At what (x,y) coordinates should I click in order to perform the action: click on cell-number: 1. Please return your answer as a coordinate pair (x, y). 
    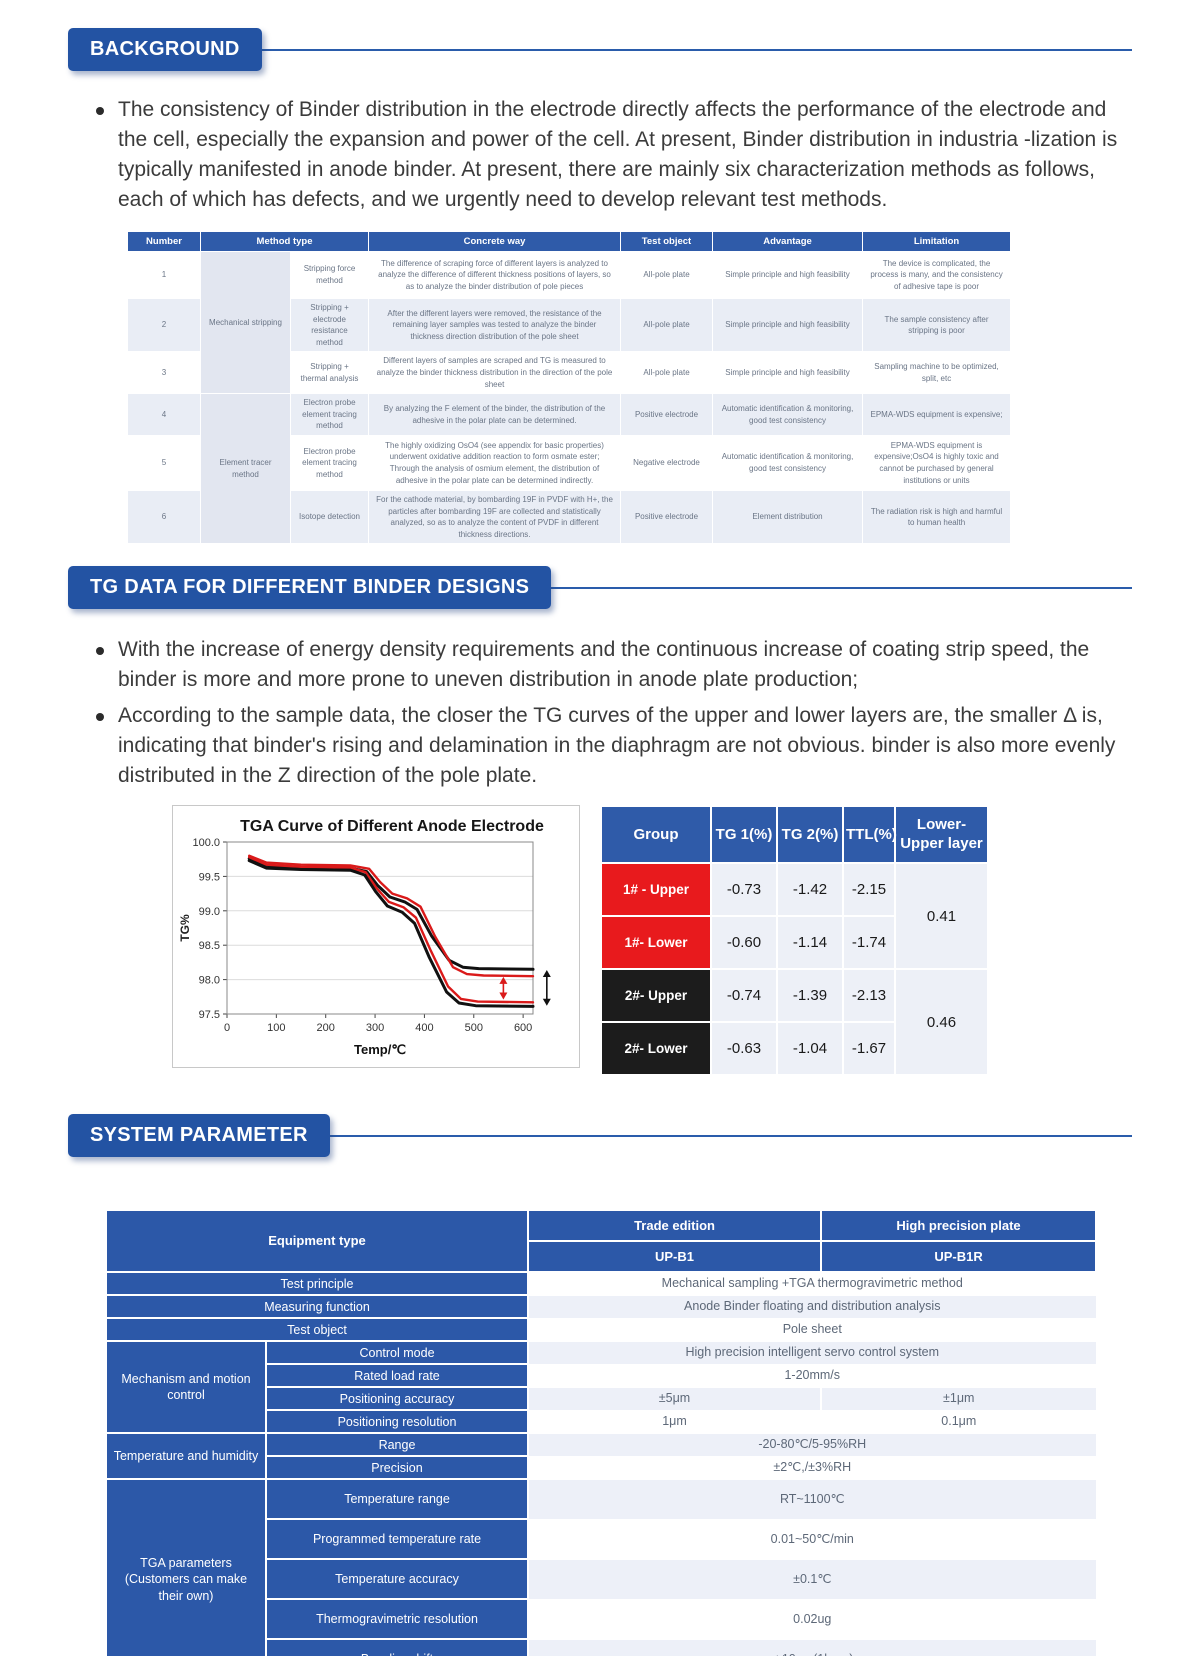
    Looking at the image, I should click on (164, 275).